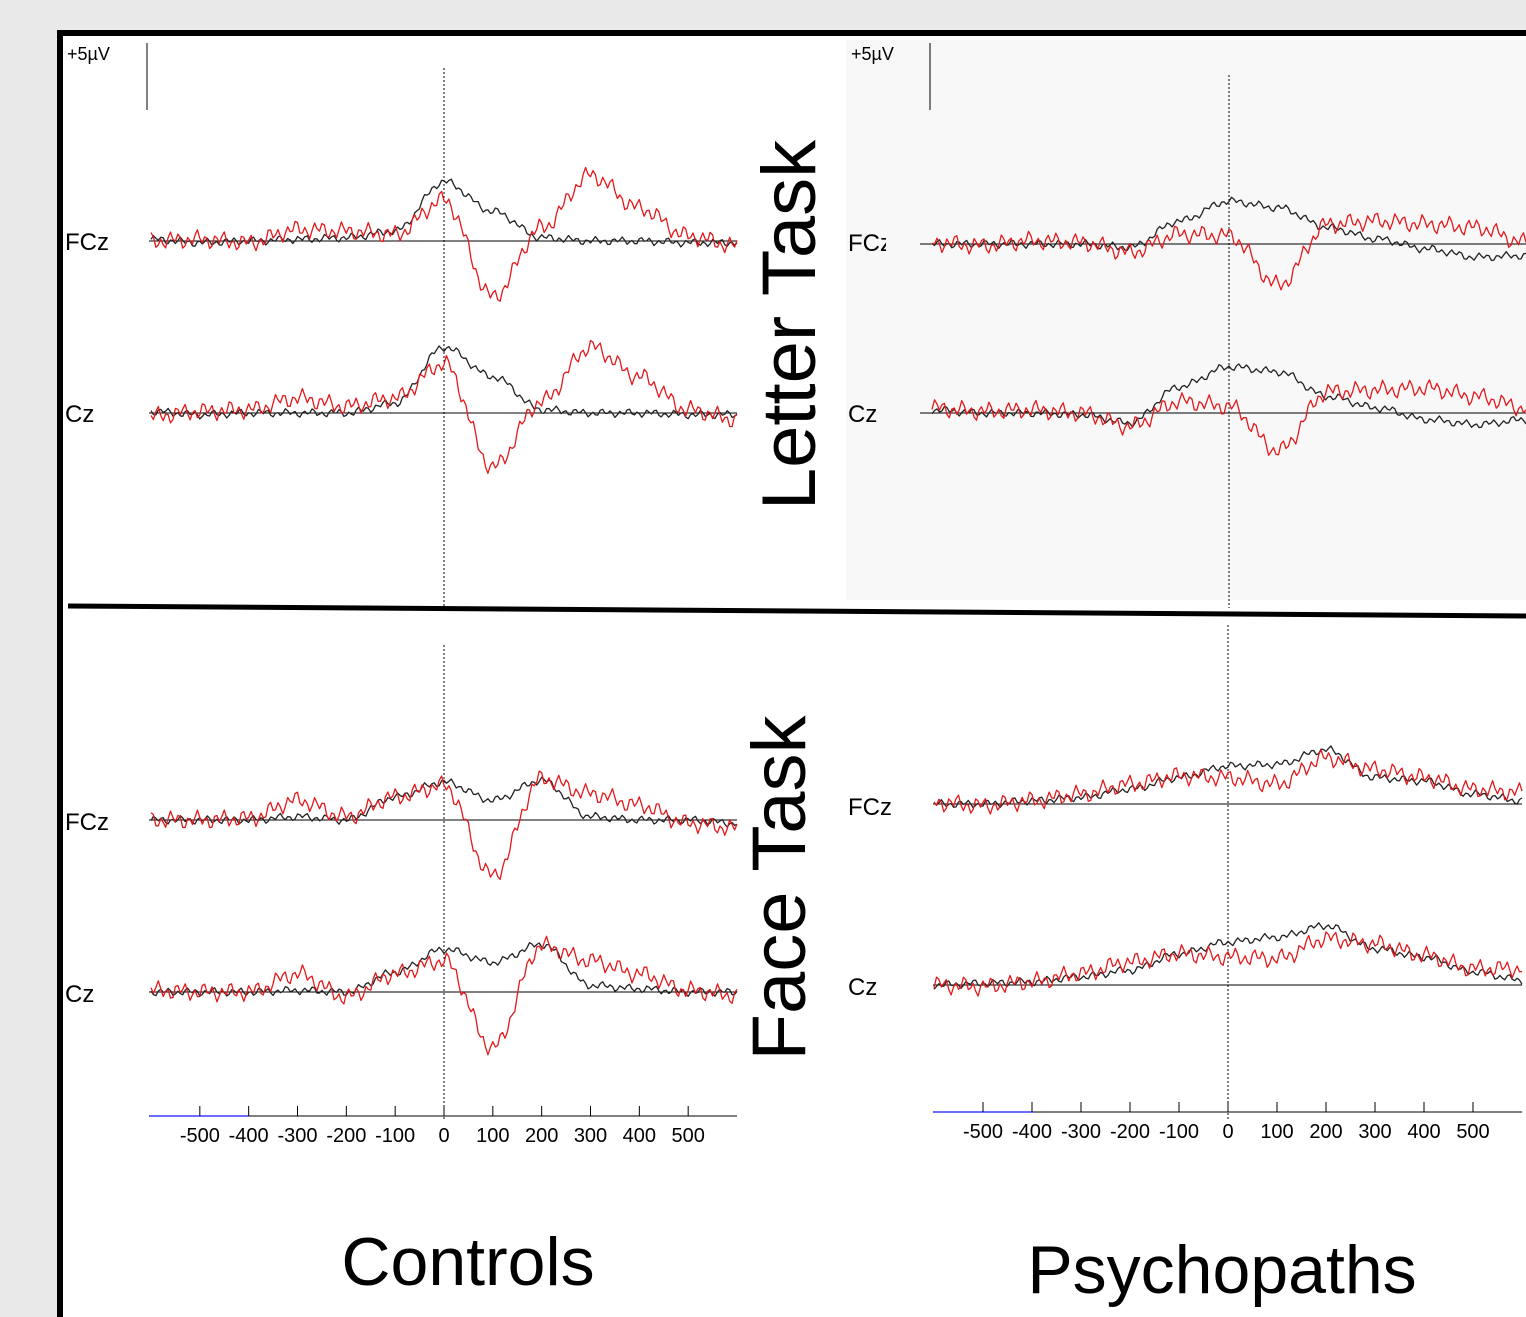  Describe the element at coordinates (1221, 1270) in the screenshot. I see `column-label-psychopaths: Psychopaths` at that location.